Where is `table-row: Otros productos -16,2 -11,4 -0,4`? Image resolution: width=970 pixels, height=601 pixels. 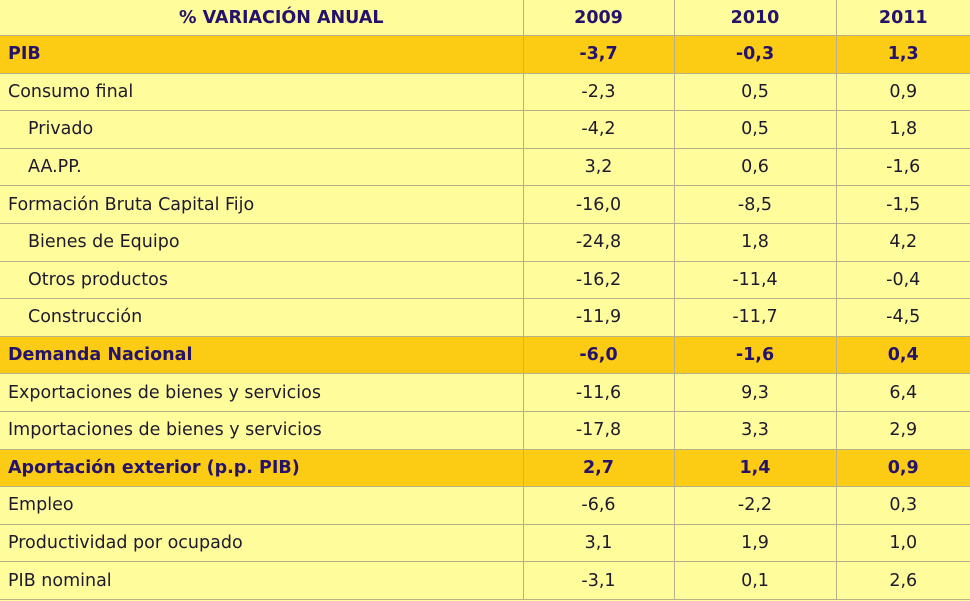 table-row: Otros productos -16,2 -11,4 -0,4 is located at coordinates (485, 280).